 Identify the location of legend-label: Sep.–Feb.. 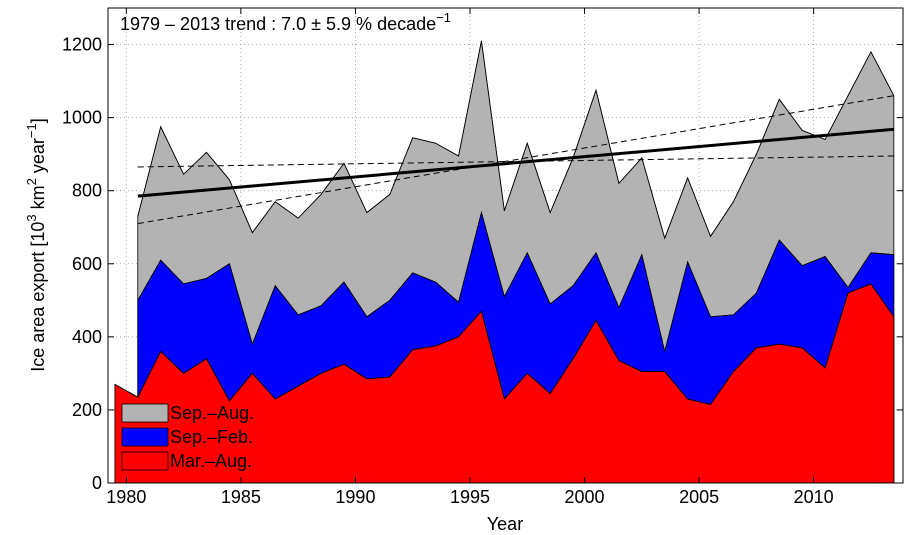
(211, 437).